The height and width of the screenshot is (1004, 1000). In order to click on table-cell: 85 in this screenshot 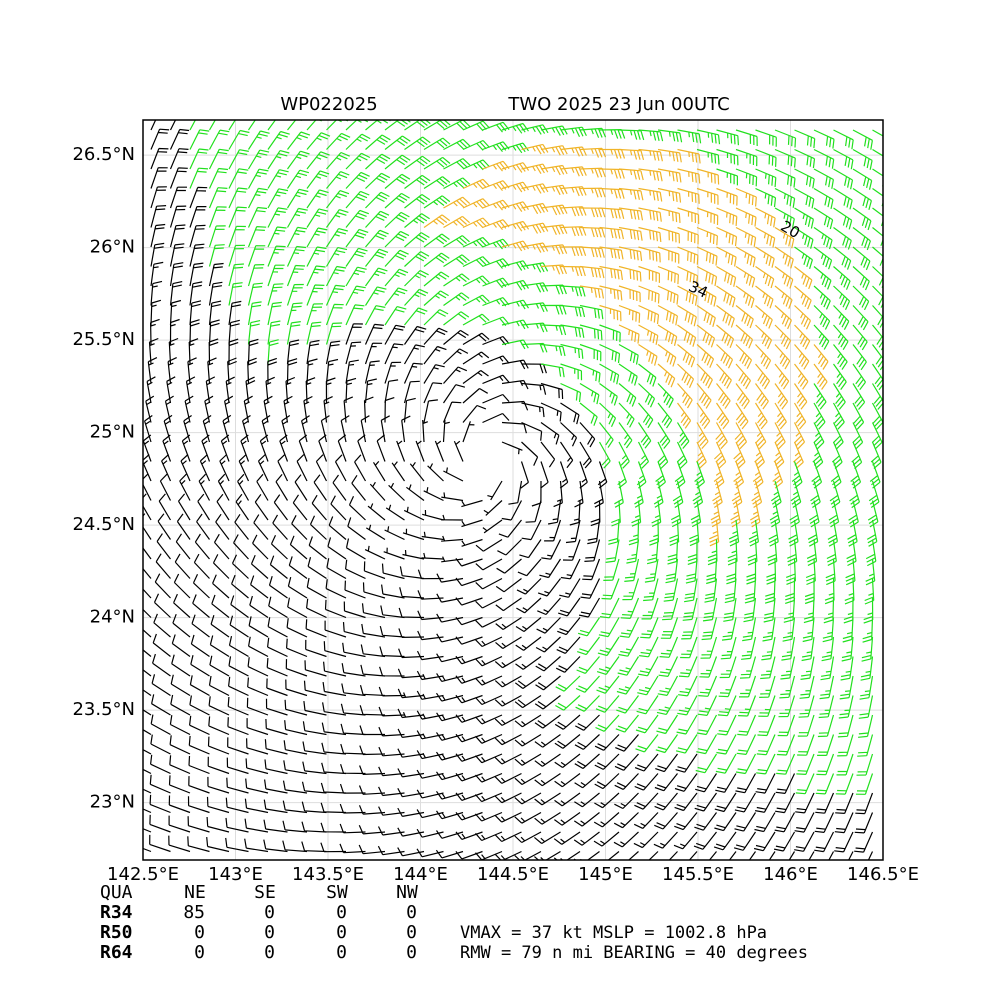, I will do `click(194, 912)`.